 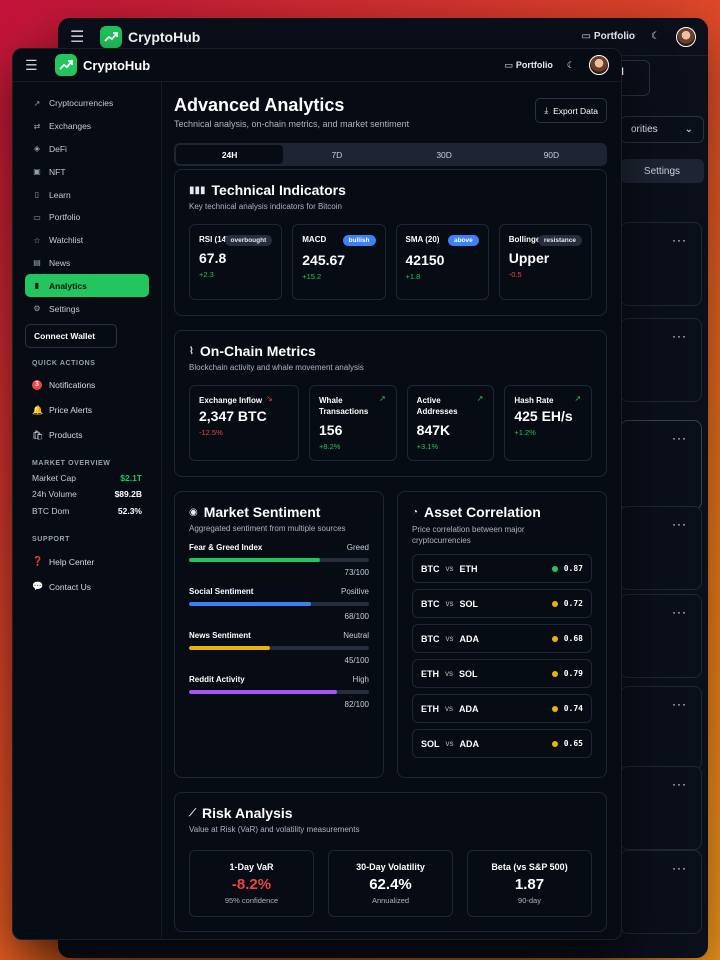 I want to click on sentiment-header: Reddit Activity High, so click(x=279, y=679).